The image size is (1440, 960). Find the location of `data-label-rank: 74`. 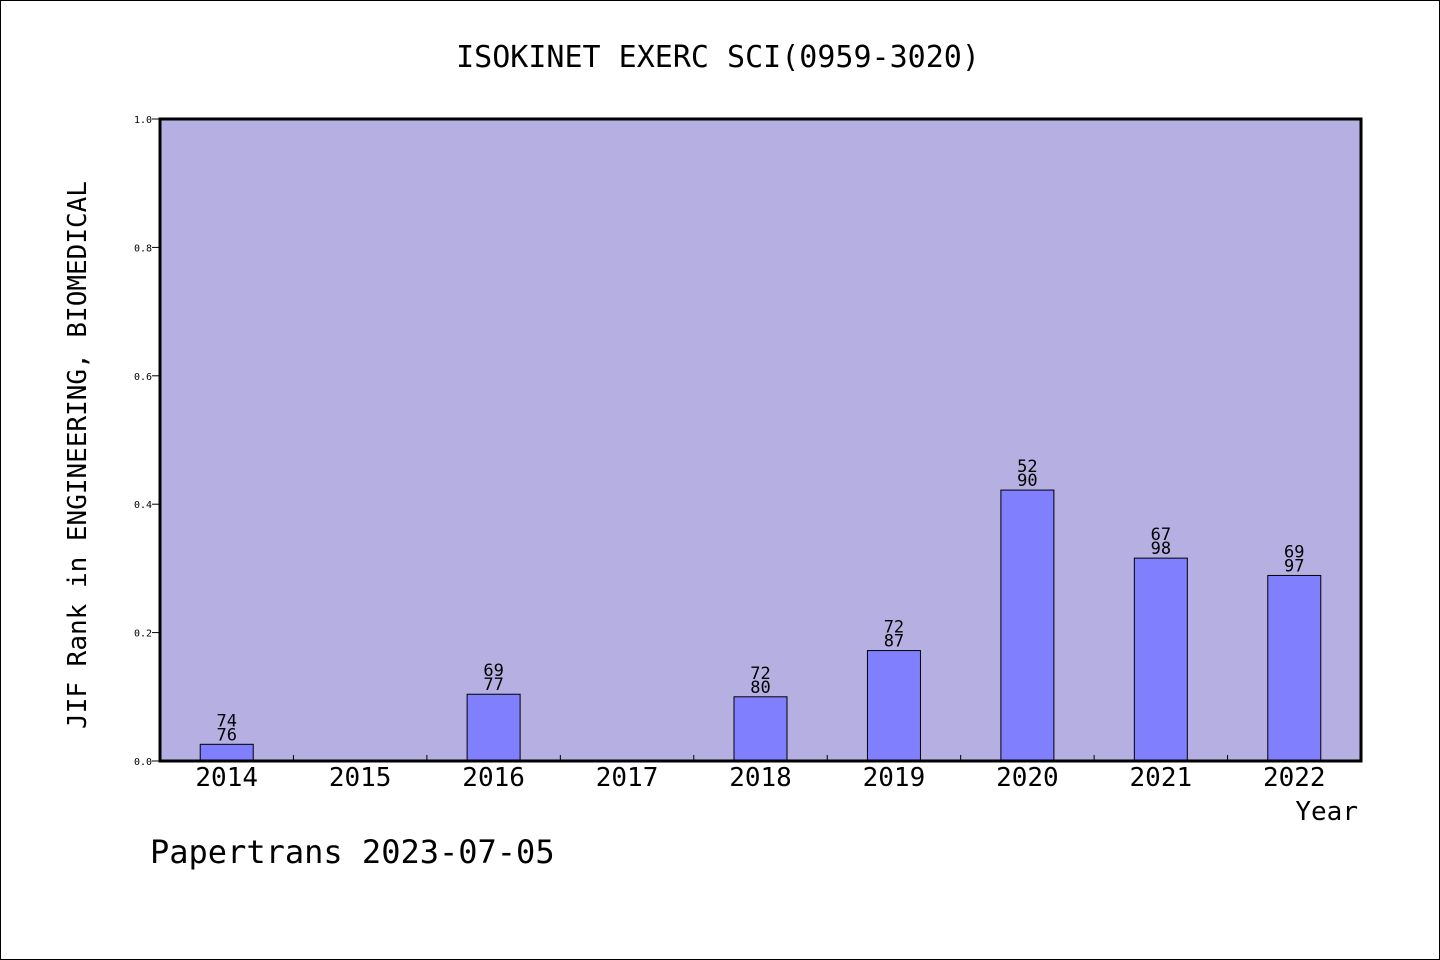

data-label-rank: 74 is located at coordinates (226, 721).